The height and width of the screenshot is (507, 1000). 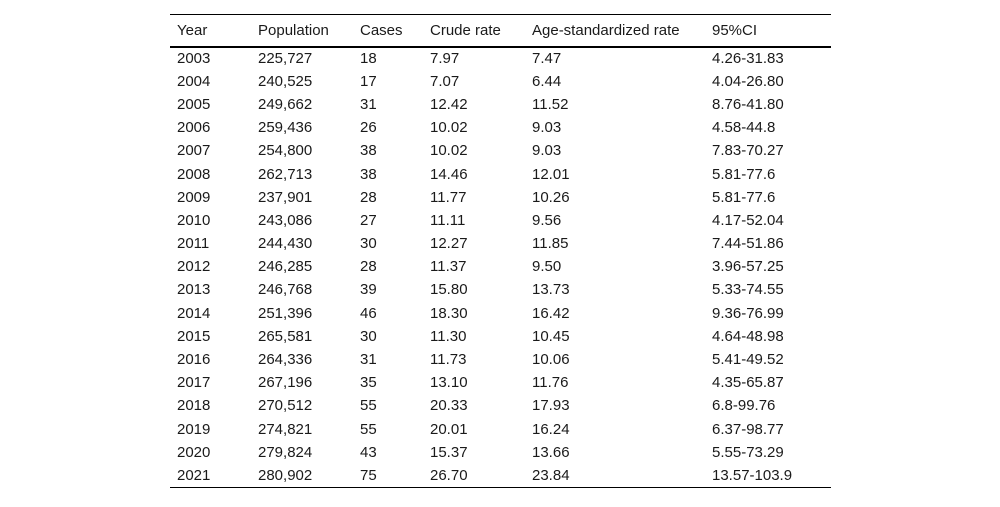 I want to click on table-cell: 46, so click(x=368, y=313).